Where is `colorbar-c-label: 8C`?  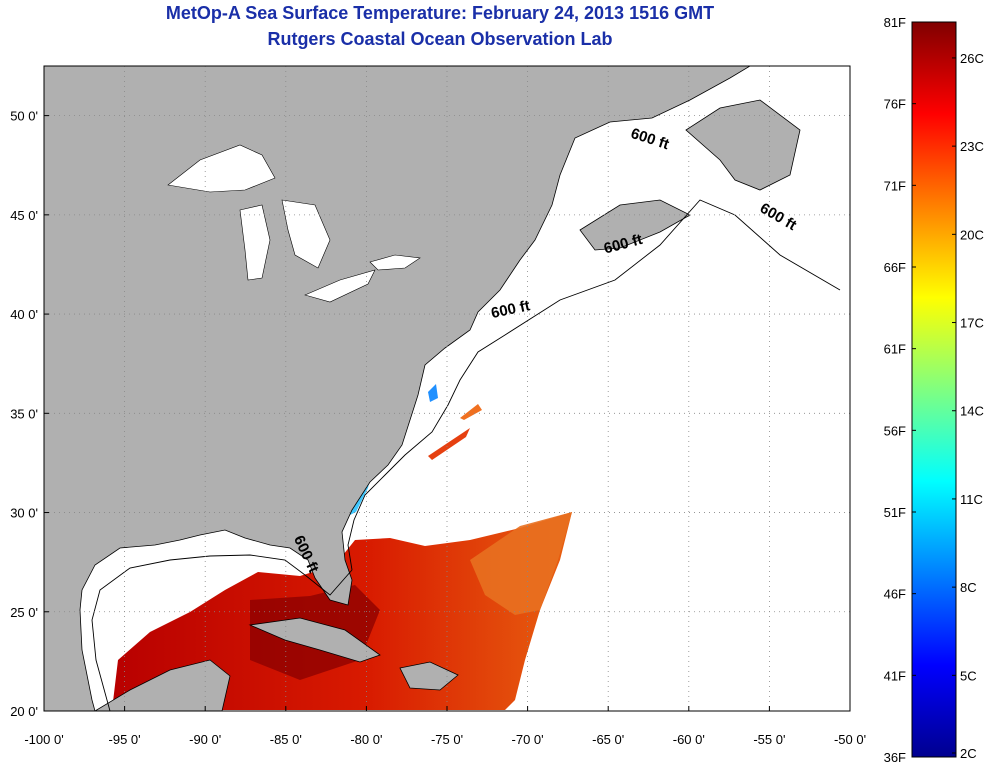
colorbar-c-label: 8C is located at coordinates (968, 587).